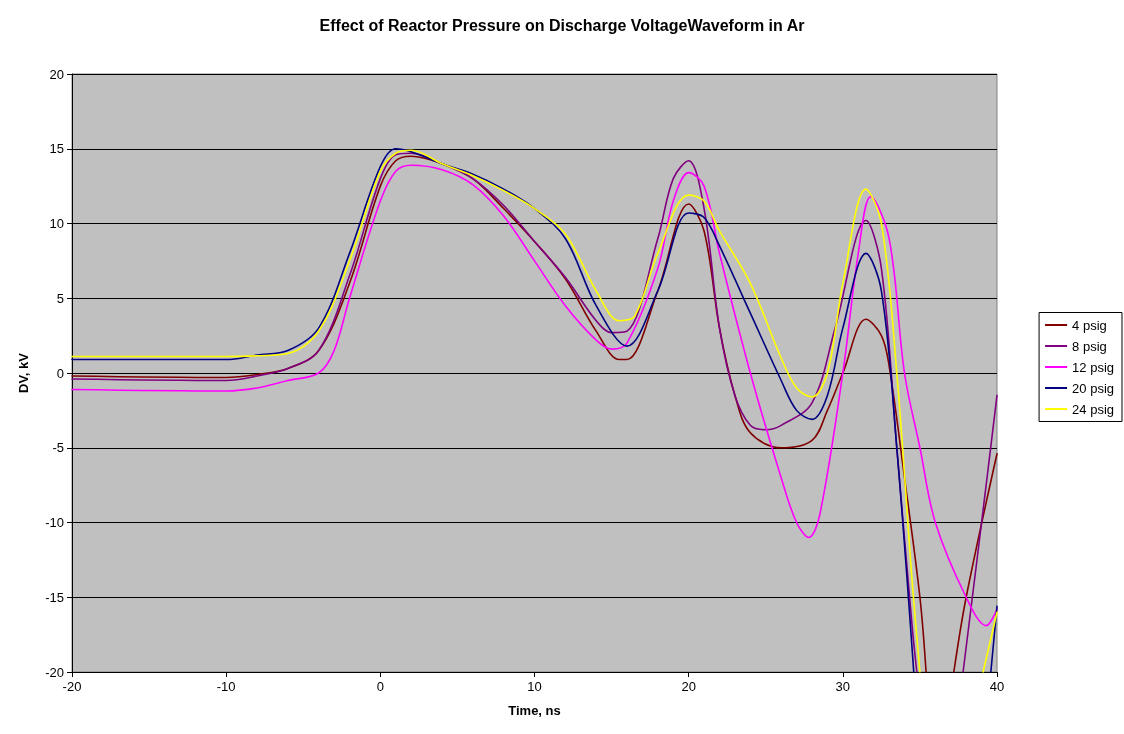  I want to click on legend-label: 12 psig, so click(1093, 367).